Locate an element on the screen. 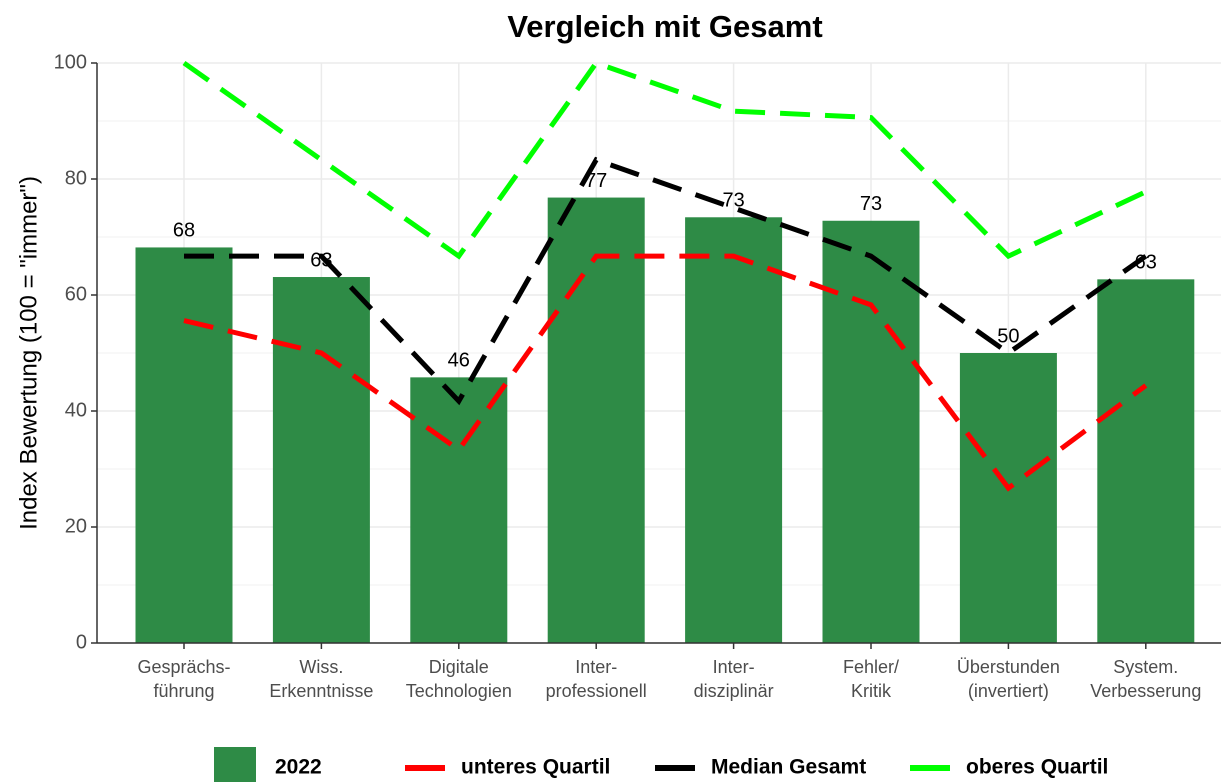  y-tick-label: 80 is located at coordinates (76, 178).